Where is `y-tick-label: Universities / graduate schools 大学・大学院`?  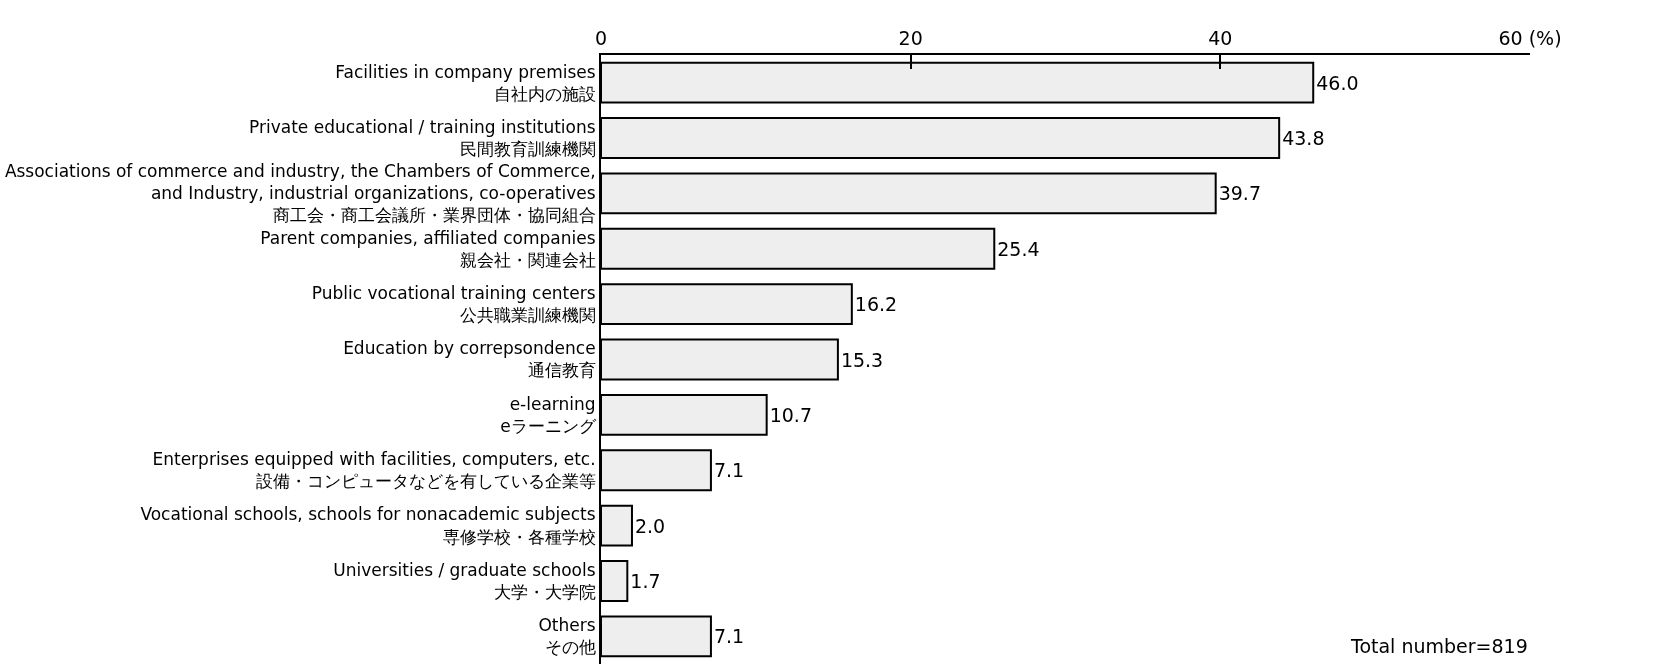 y-tick-label: Universities / graduate schools 大学・大学院 is located at coordinates (464, 580).